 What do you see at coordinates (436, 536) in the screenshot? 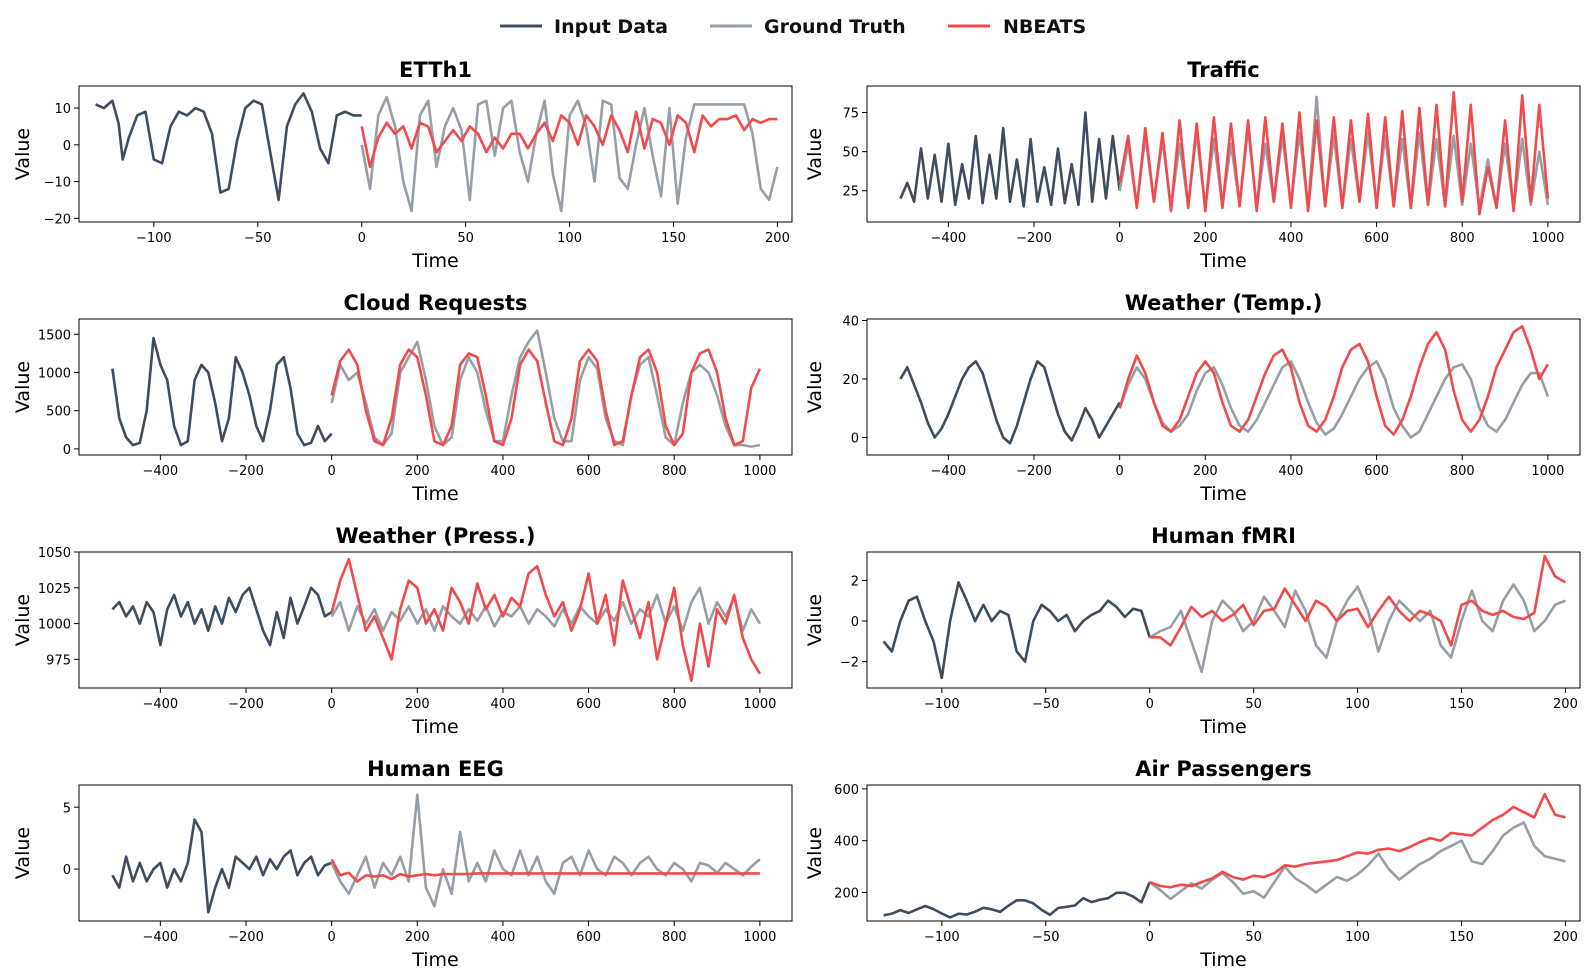
I see `panel-title: Weather (Press.)` at bounding box center [436, 536].